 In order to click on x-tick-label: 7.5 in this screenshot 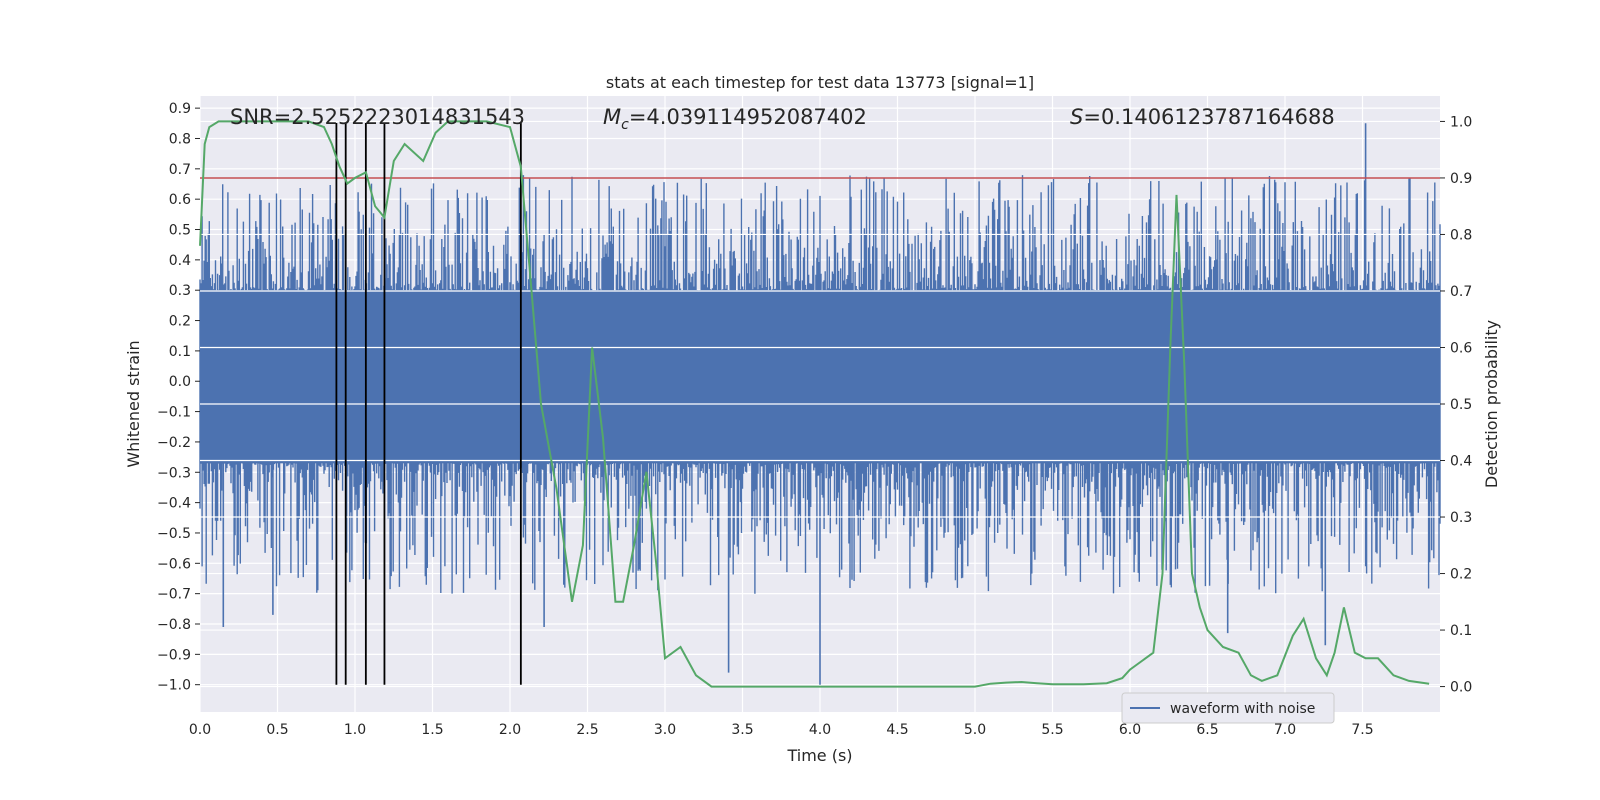, I will do `click(1362, 730)`.